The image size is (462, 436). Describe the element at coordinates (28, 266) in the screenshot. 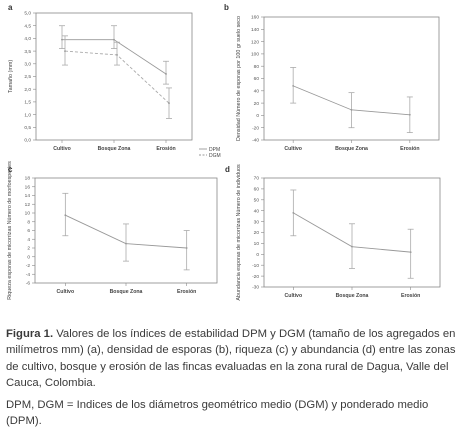

I see `y-tick-label: -2` at that location.